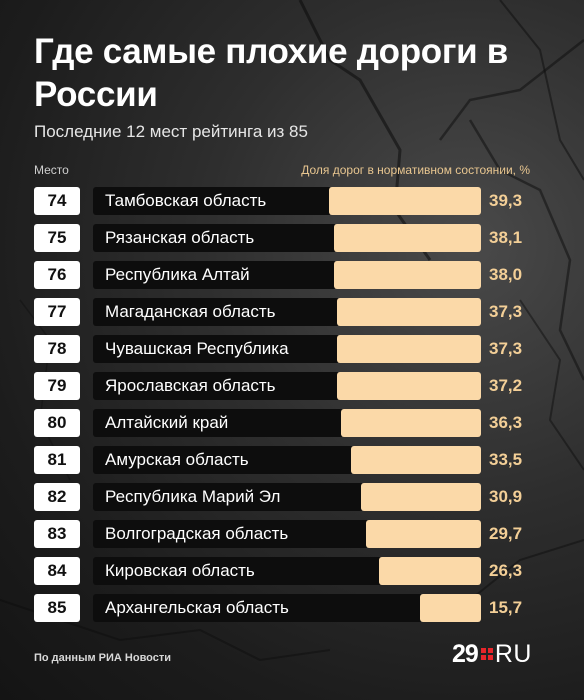  Describe the element at coordinates (186, 200) in the screenshot. I see `category-label: Тамбовская область` at that location.